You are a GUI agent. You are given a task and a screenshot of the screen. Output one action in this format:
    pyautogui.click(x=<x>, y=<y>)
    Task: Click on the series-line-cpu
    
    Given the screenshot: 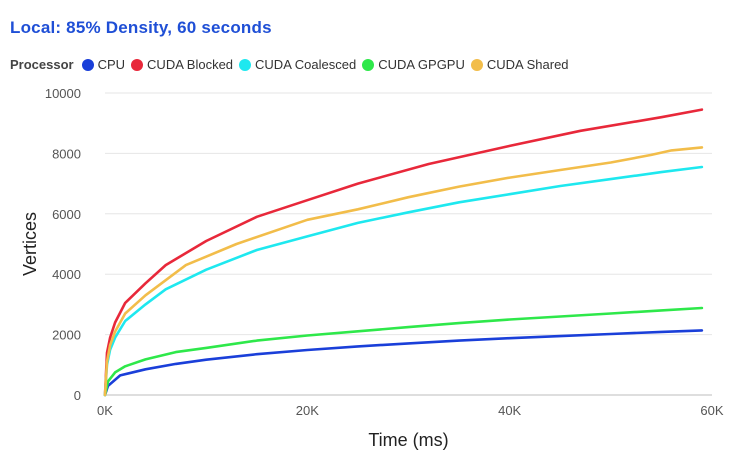 What is the action you would take?
    pyautogui.click(x=403, y=363)
    